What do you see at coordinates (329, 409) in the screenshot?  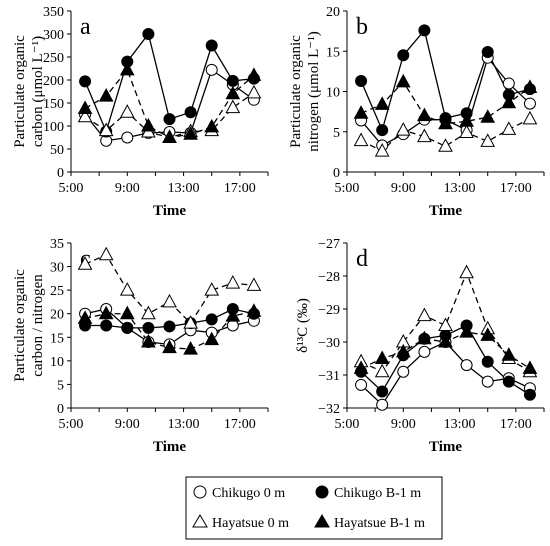 I see `y-tick-label: −32` at bounding box center [329, 409].